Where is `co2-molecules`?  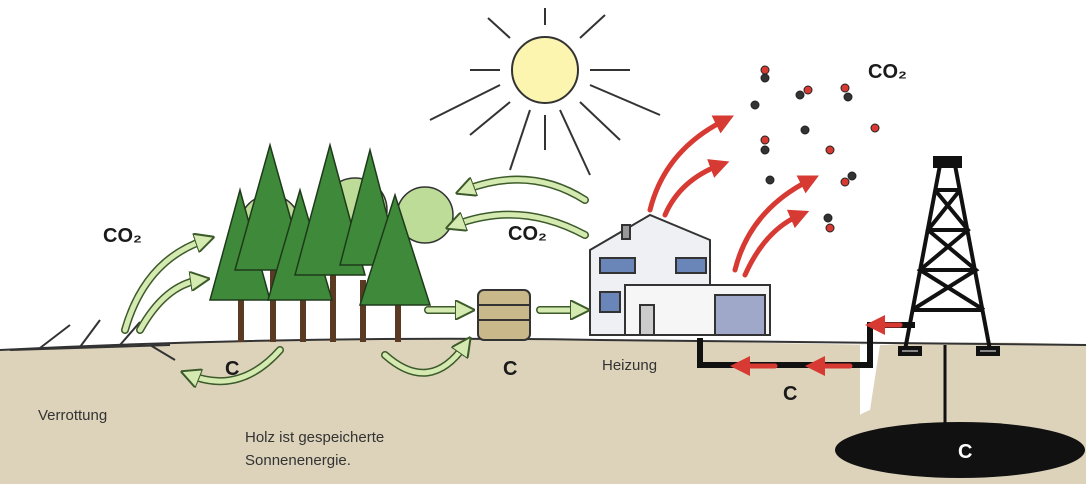 co2-molecules is located at coordinates (815, 149).